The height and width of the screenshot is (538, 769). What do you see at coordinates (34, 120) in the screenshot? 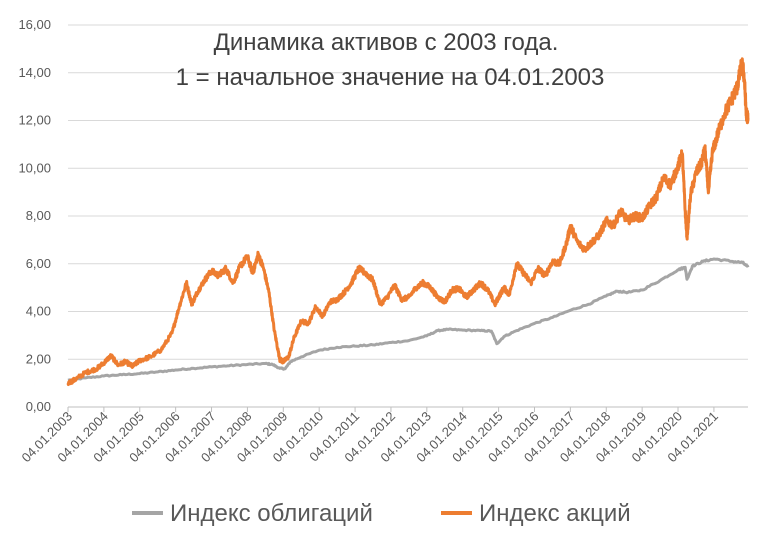
I see `y-tick-label: 12,00` at bounding box center [34, 120].